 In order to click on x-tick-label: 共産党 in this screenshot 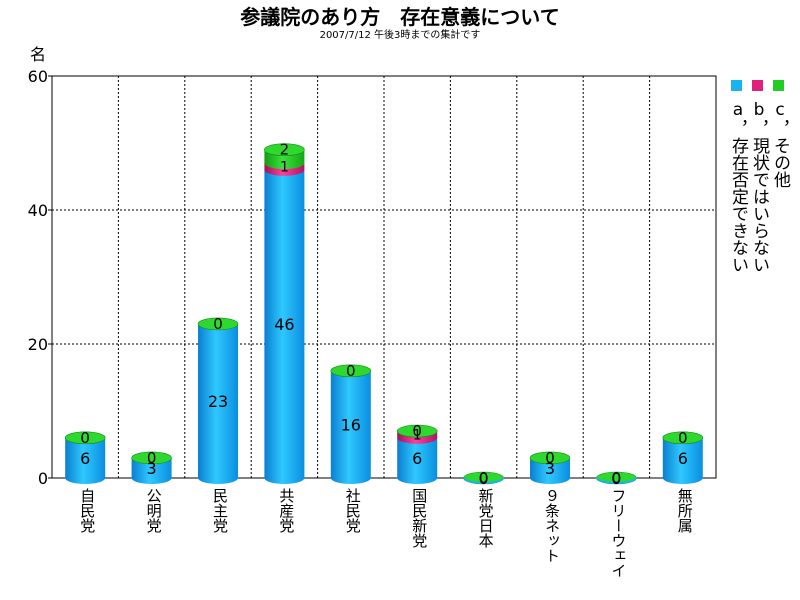, I will do `click(286, 510)`.